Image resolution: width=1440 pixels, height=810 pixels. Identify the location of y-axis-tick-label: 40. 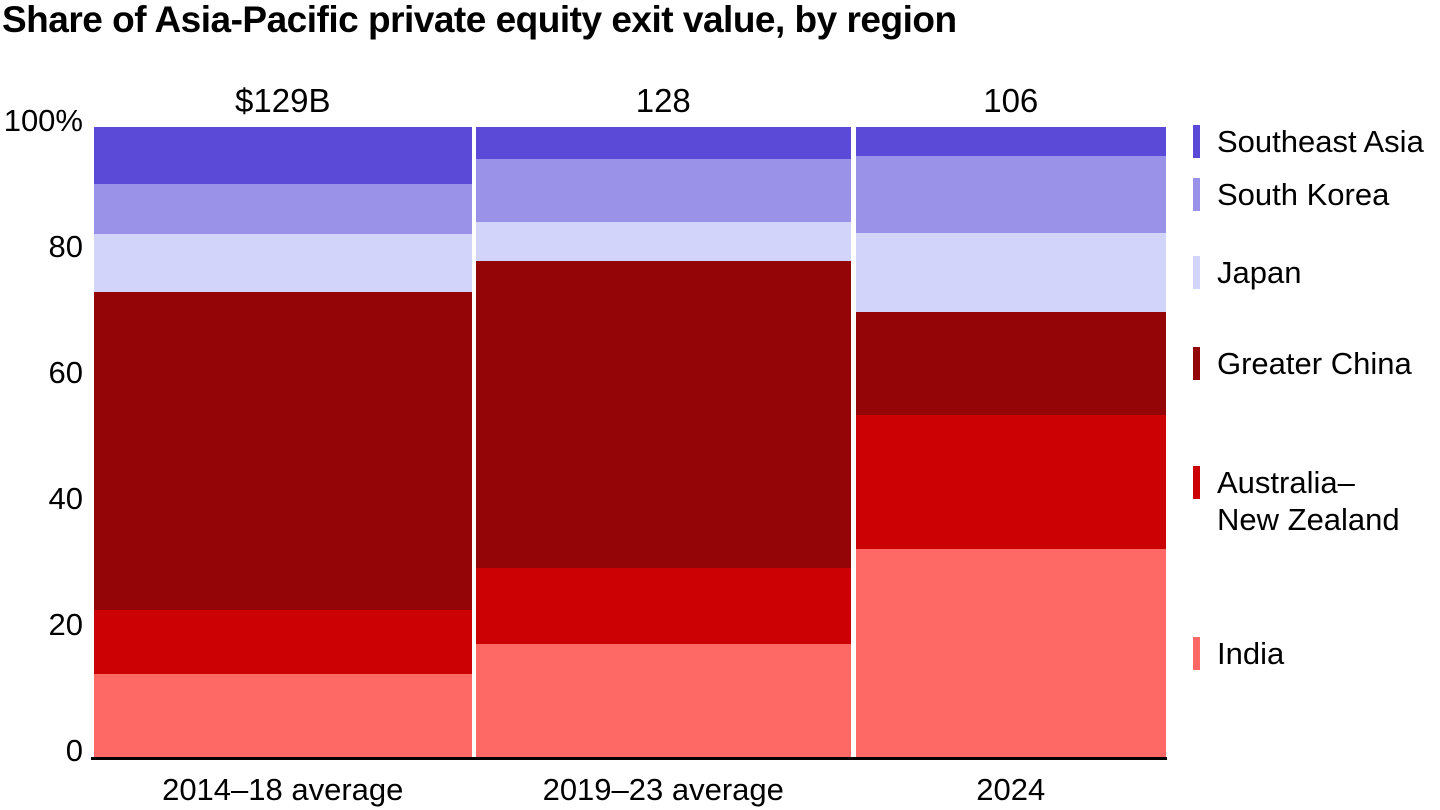
(65, 498).